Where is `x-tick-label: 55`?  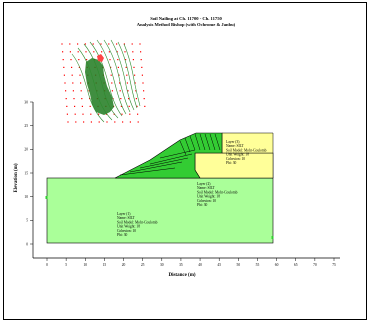
x-tick-label: 55 is located at coordinates (258, 265).